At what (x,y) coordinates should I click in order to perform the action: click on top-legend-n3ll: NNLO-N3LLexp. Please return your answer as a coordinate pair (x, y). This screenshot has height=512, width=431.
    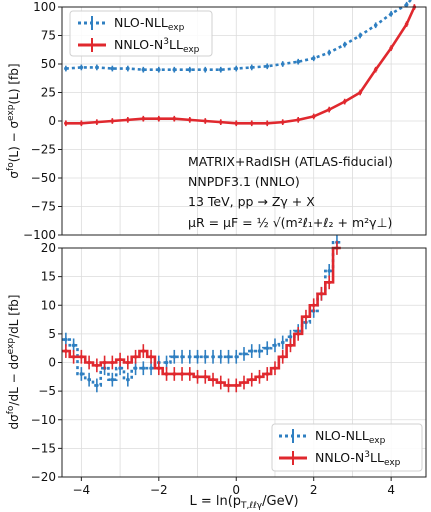
    Looking at the image, I should click on (139, 46).